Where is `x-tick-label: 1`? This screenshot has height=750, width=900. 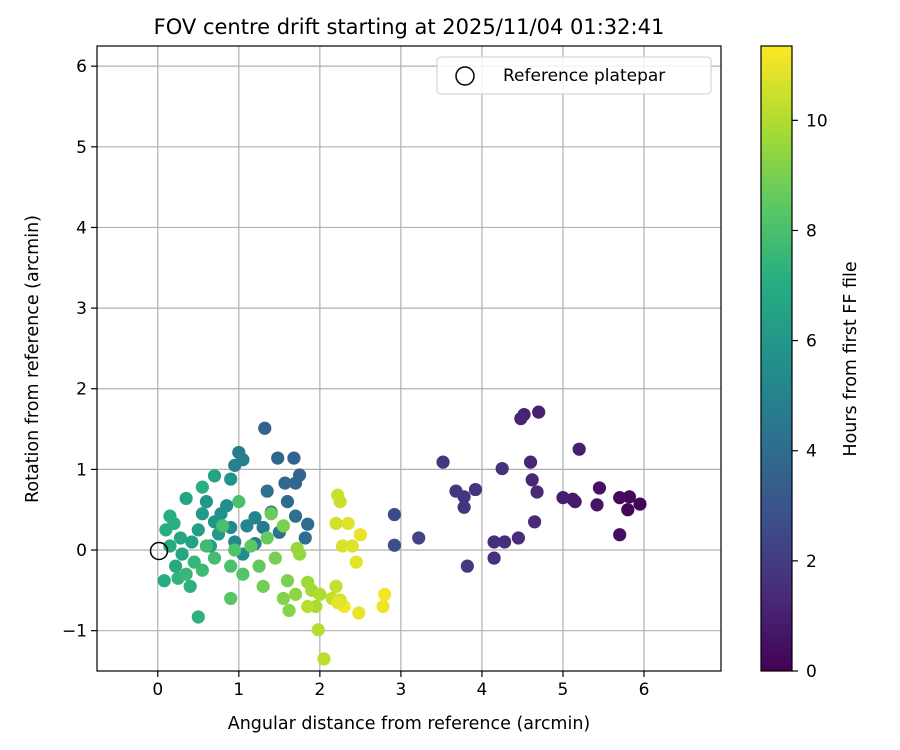 x-tick-label: 1 is located at coordinates (238, 690).